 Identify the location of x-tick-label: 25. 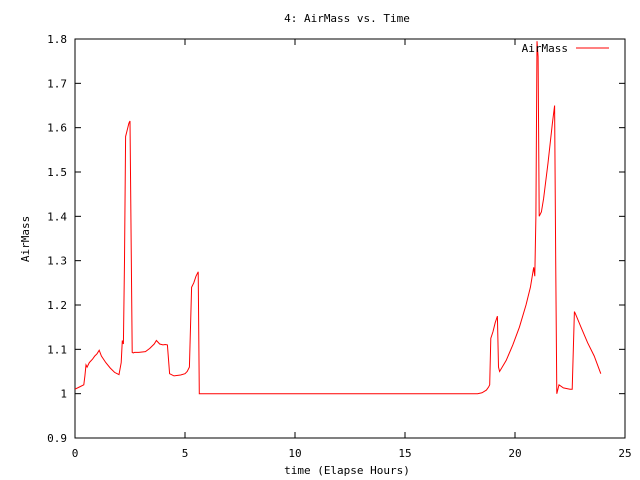
(624, 453).